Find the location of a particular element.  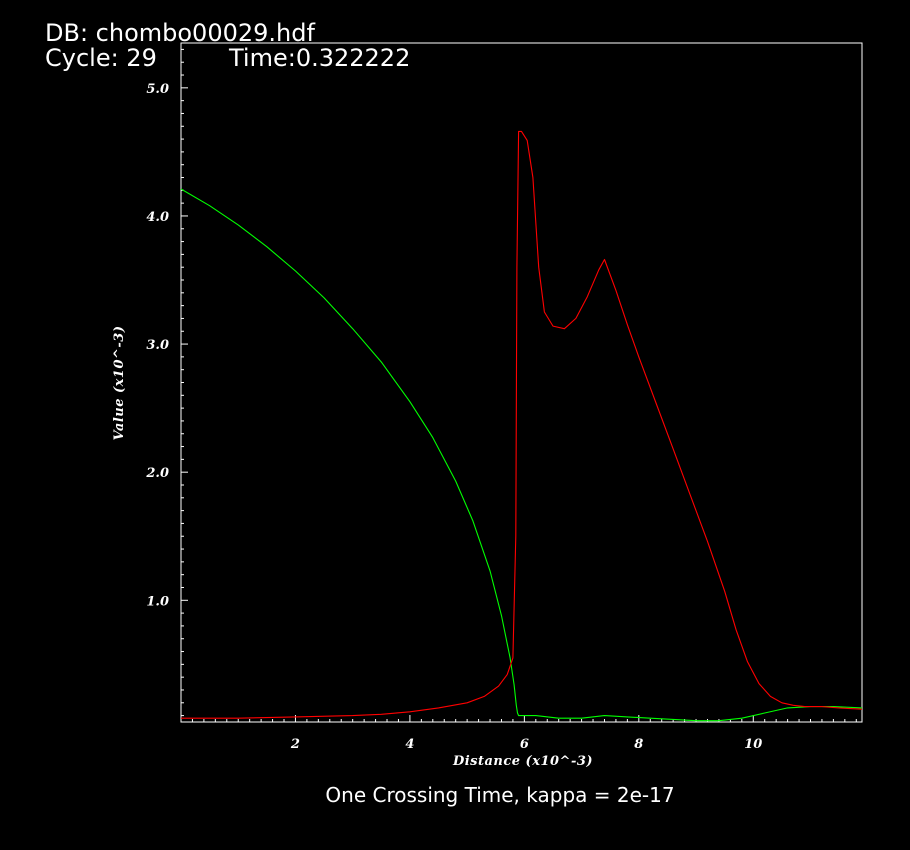

time-label: Time:0.322222 is located at coordinates (319, 58).